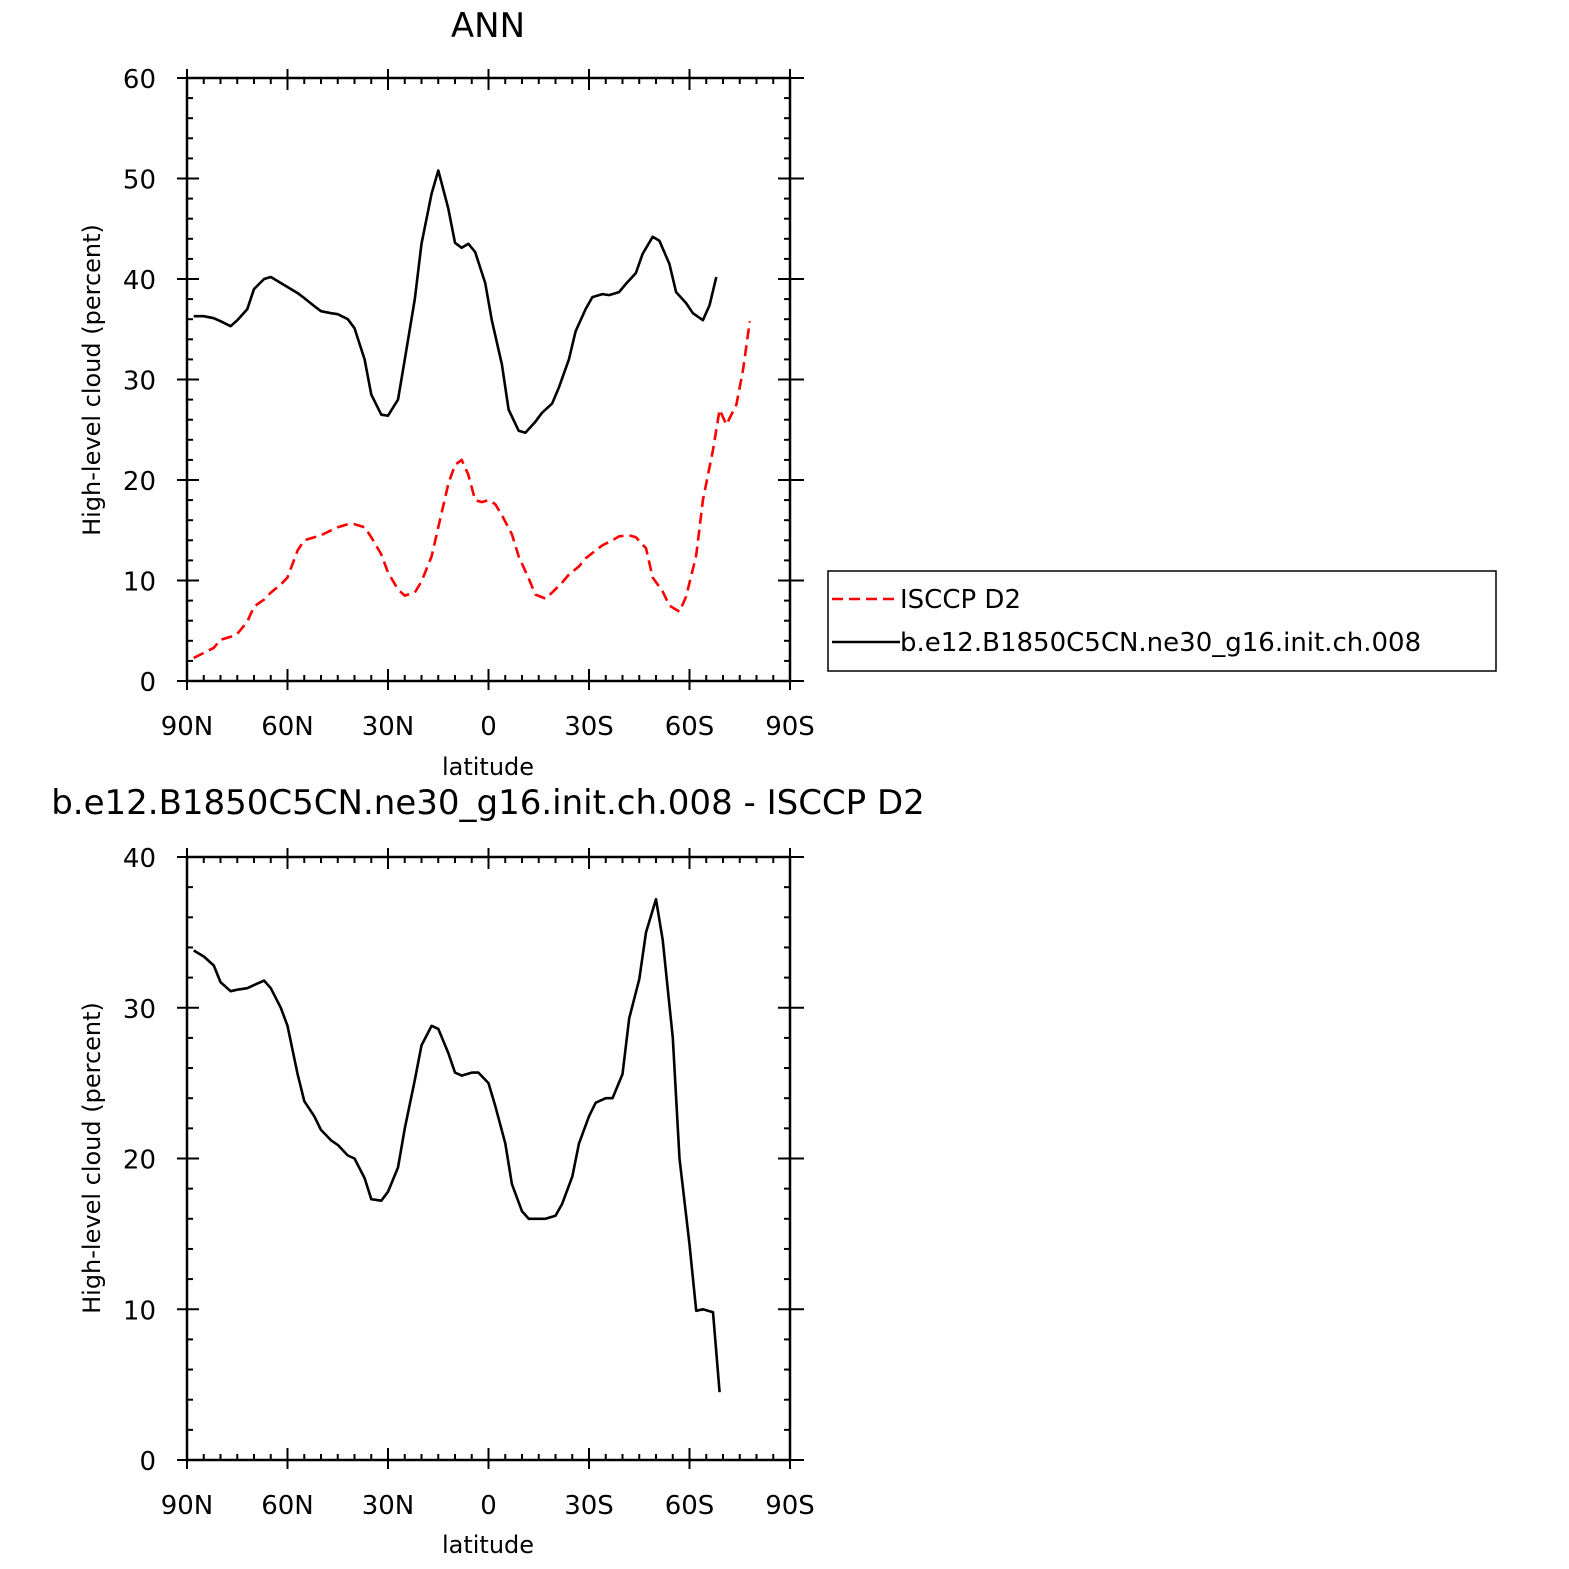 Image resolution: width=1569 pixels, height=1569 pixels. I want to click on chart-title: ANN, so click(488, 26).